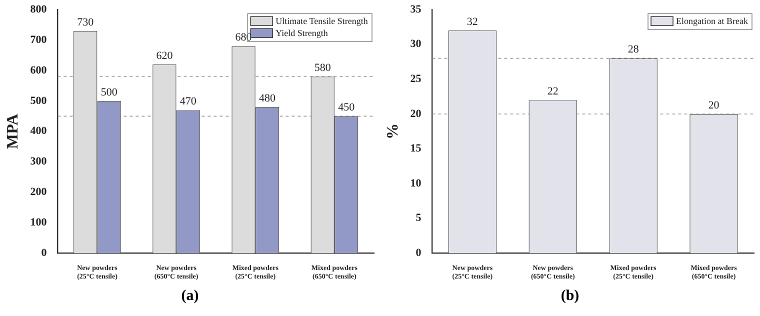  I want to click on data-label: 32, so click(472, 22).